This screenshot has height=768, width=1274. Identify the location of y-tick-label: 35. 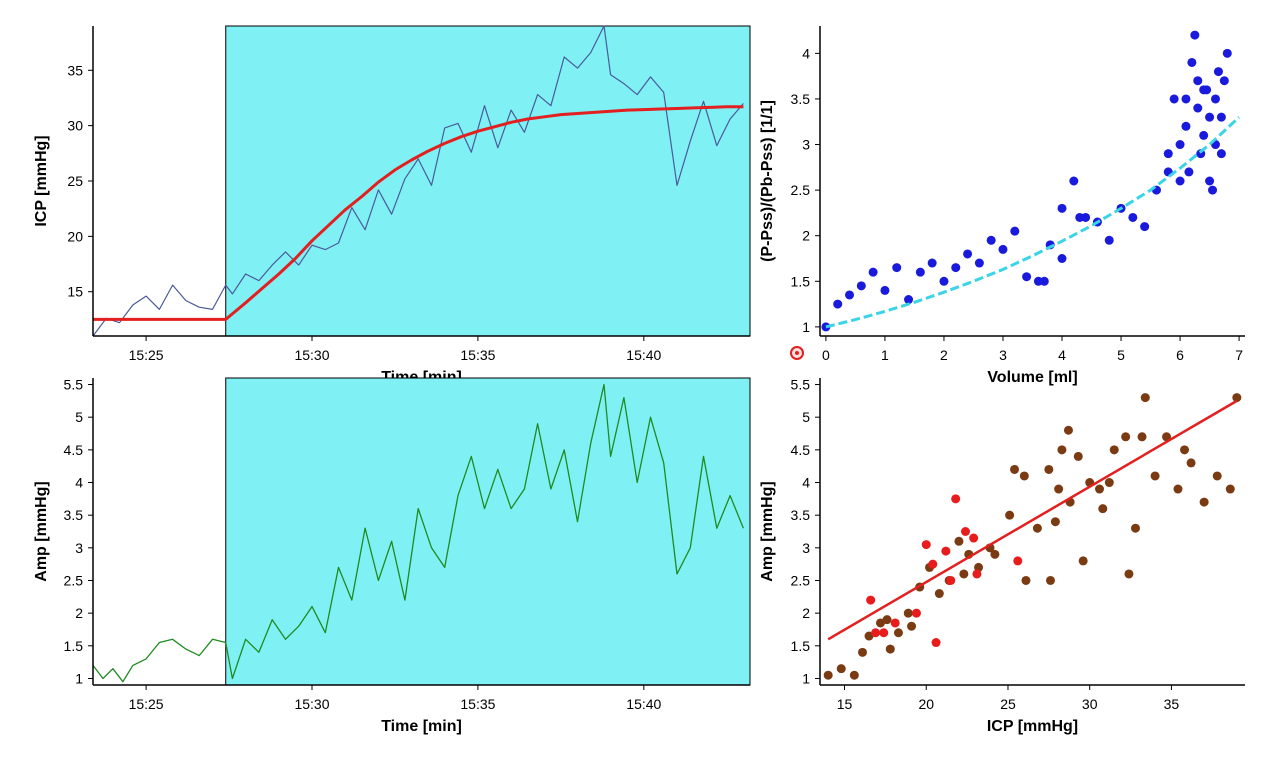
(75, 70).